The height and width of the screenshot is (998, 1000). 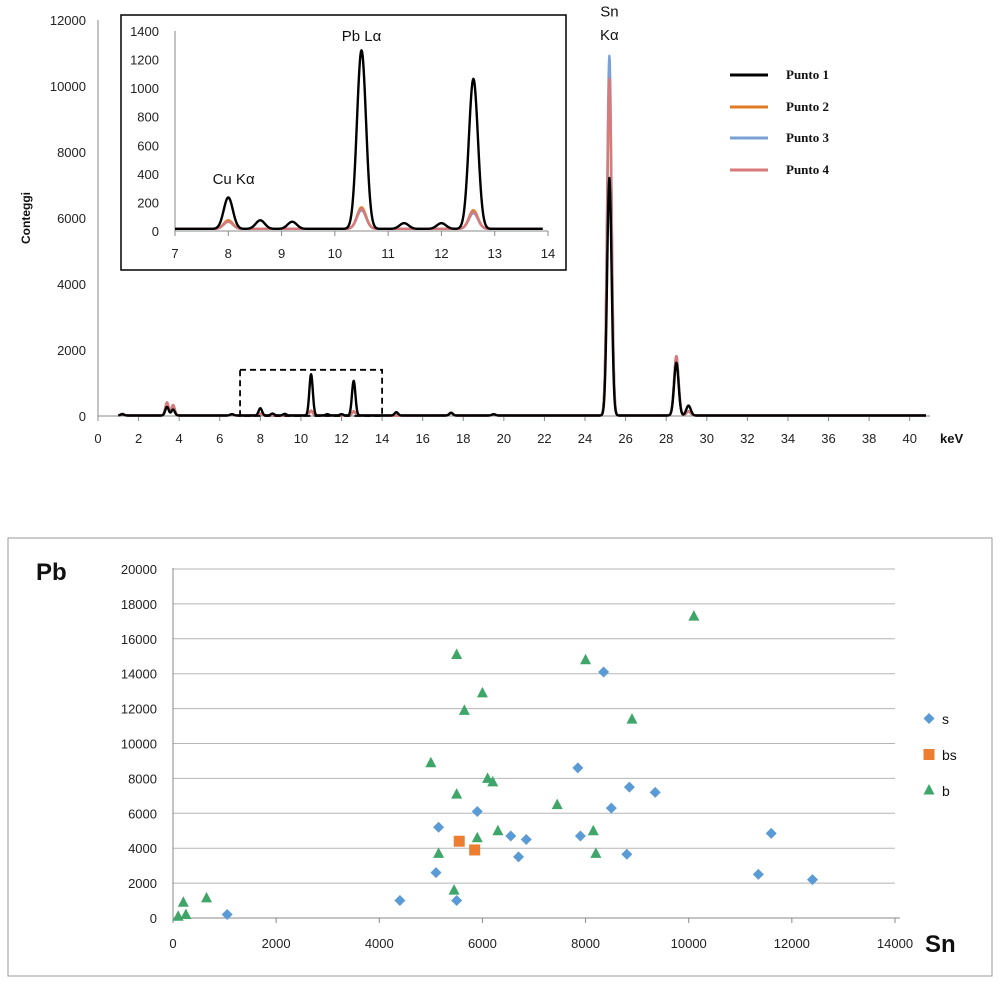 I want to click on legend-marker-s, so click(x=929, y=718).